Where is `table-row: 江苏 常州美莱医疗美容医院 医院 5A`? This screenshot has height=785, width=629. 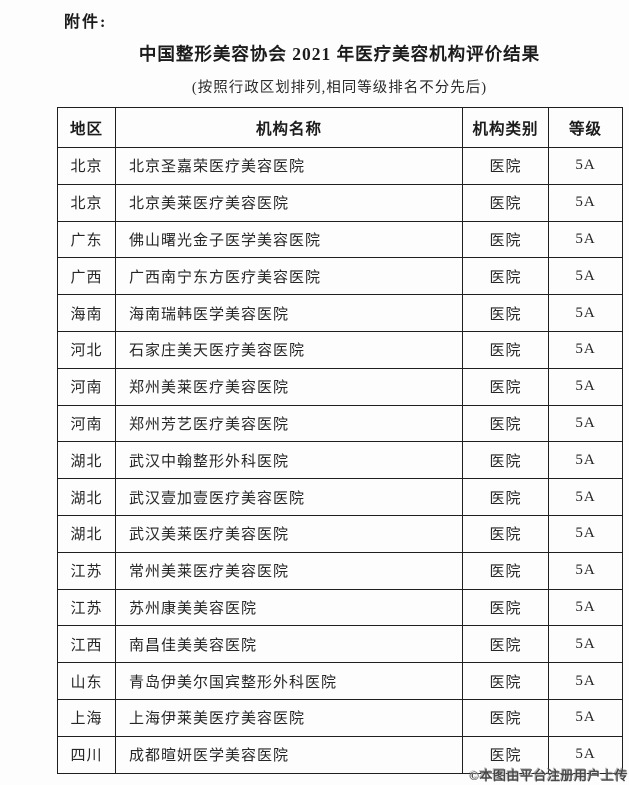
table-row: 江苏 常州美莱医疗美容医院 医院 5A is located at coordinates (340, 570).